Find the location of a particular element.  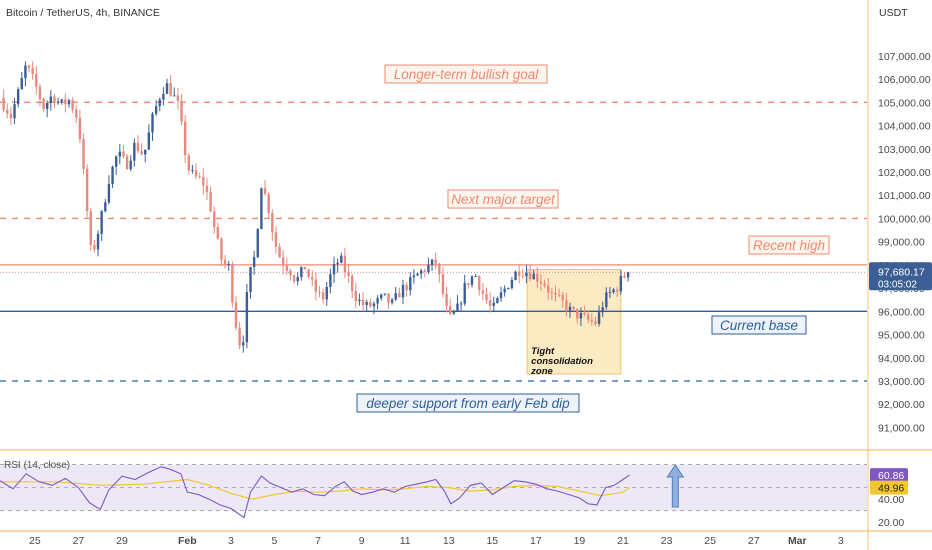

current-base-label: Current base is located at coordinates (759, 325).